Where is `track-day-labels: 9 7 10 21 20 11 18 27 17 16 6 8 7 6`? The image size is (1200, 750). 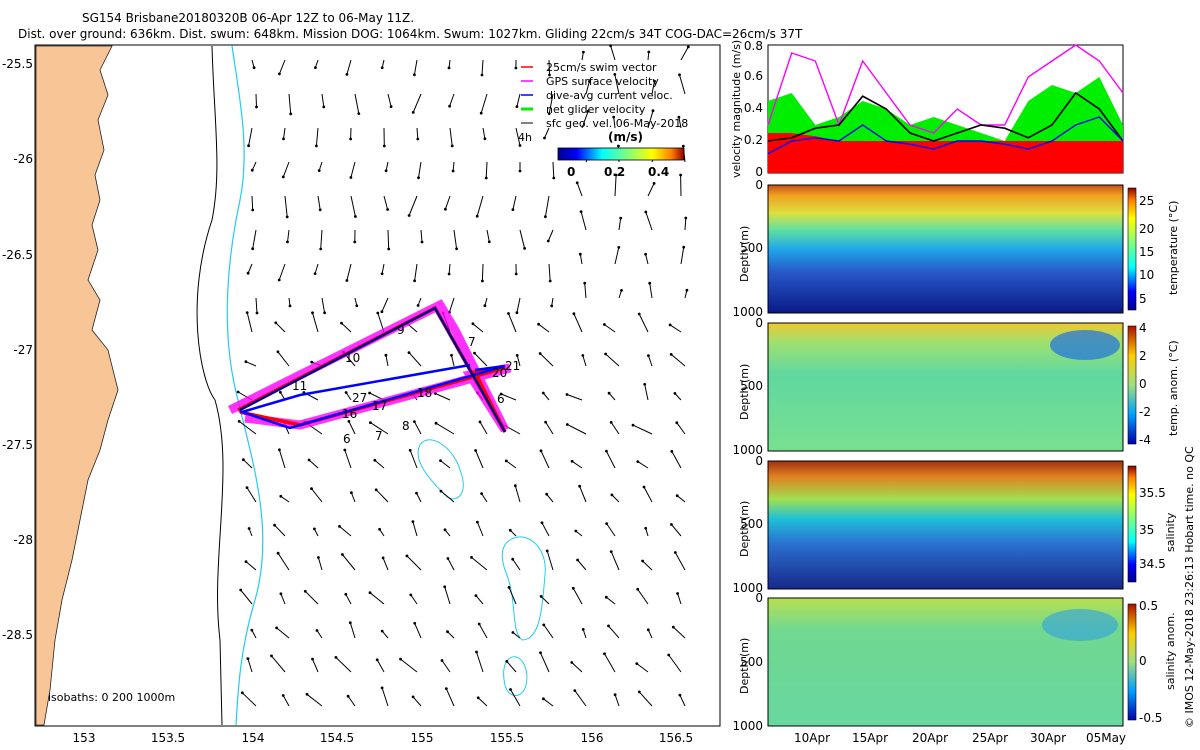 track-day-labels: 9 7 10 21 20 11 18 27 17 16 6 8 7 6 is located at coordinates (406, 384).